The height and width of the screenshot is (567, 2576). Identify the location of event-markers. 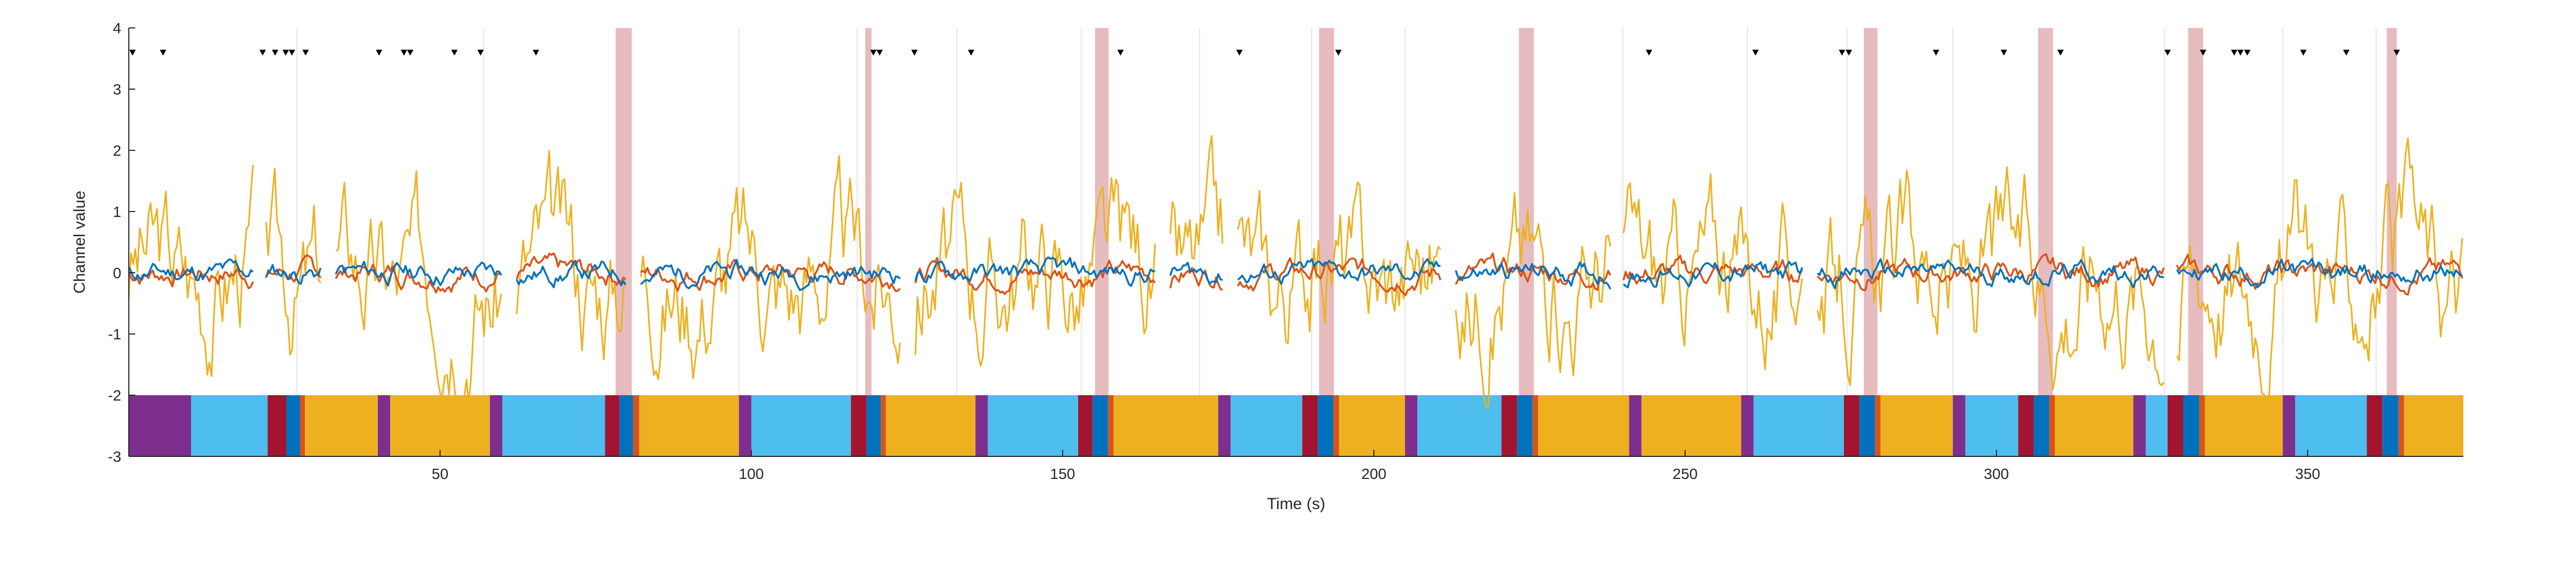
(1264, 52).